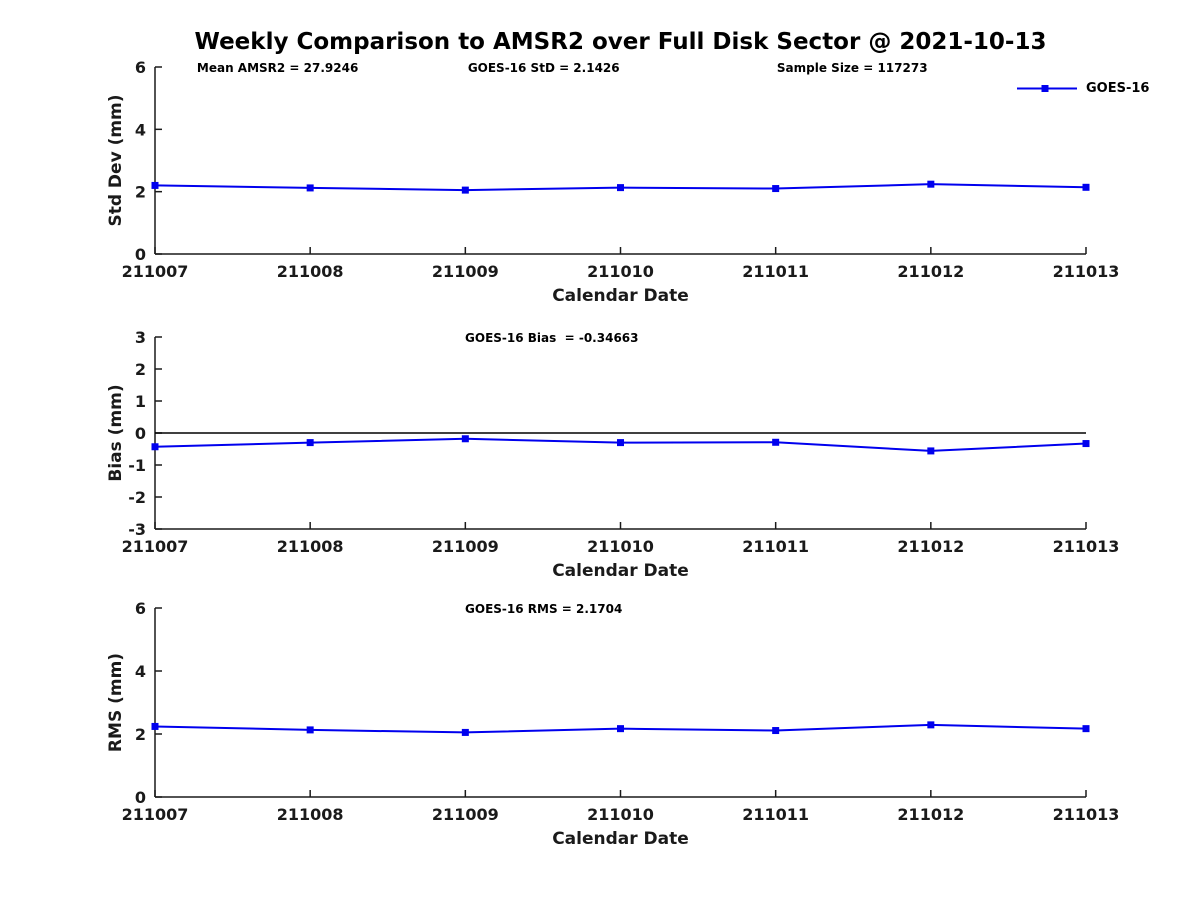  What do you see at coordinates (544, 68) in the screenshot?
I see `annotation: GOES-16 StD = 2.1426` at bounding box center [544, 68].